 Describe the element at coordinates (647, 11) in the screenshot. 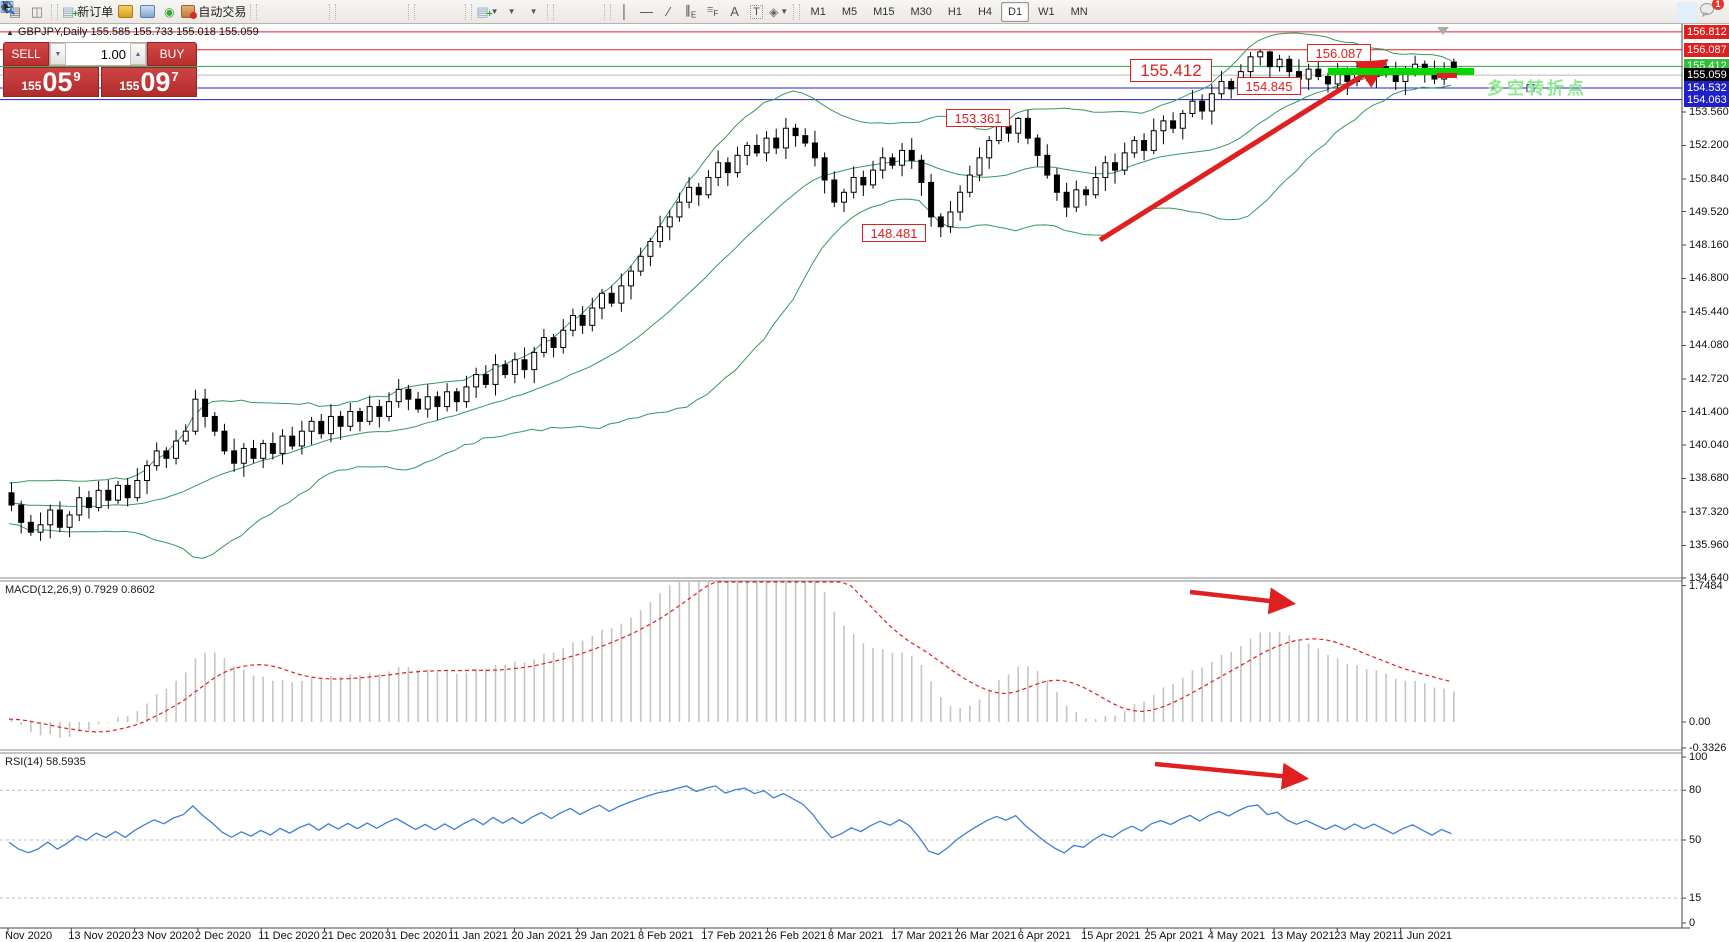

I see `horizontal-line-icon: —` at that location.